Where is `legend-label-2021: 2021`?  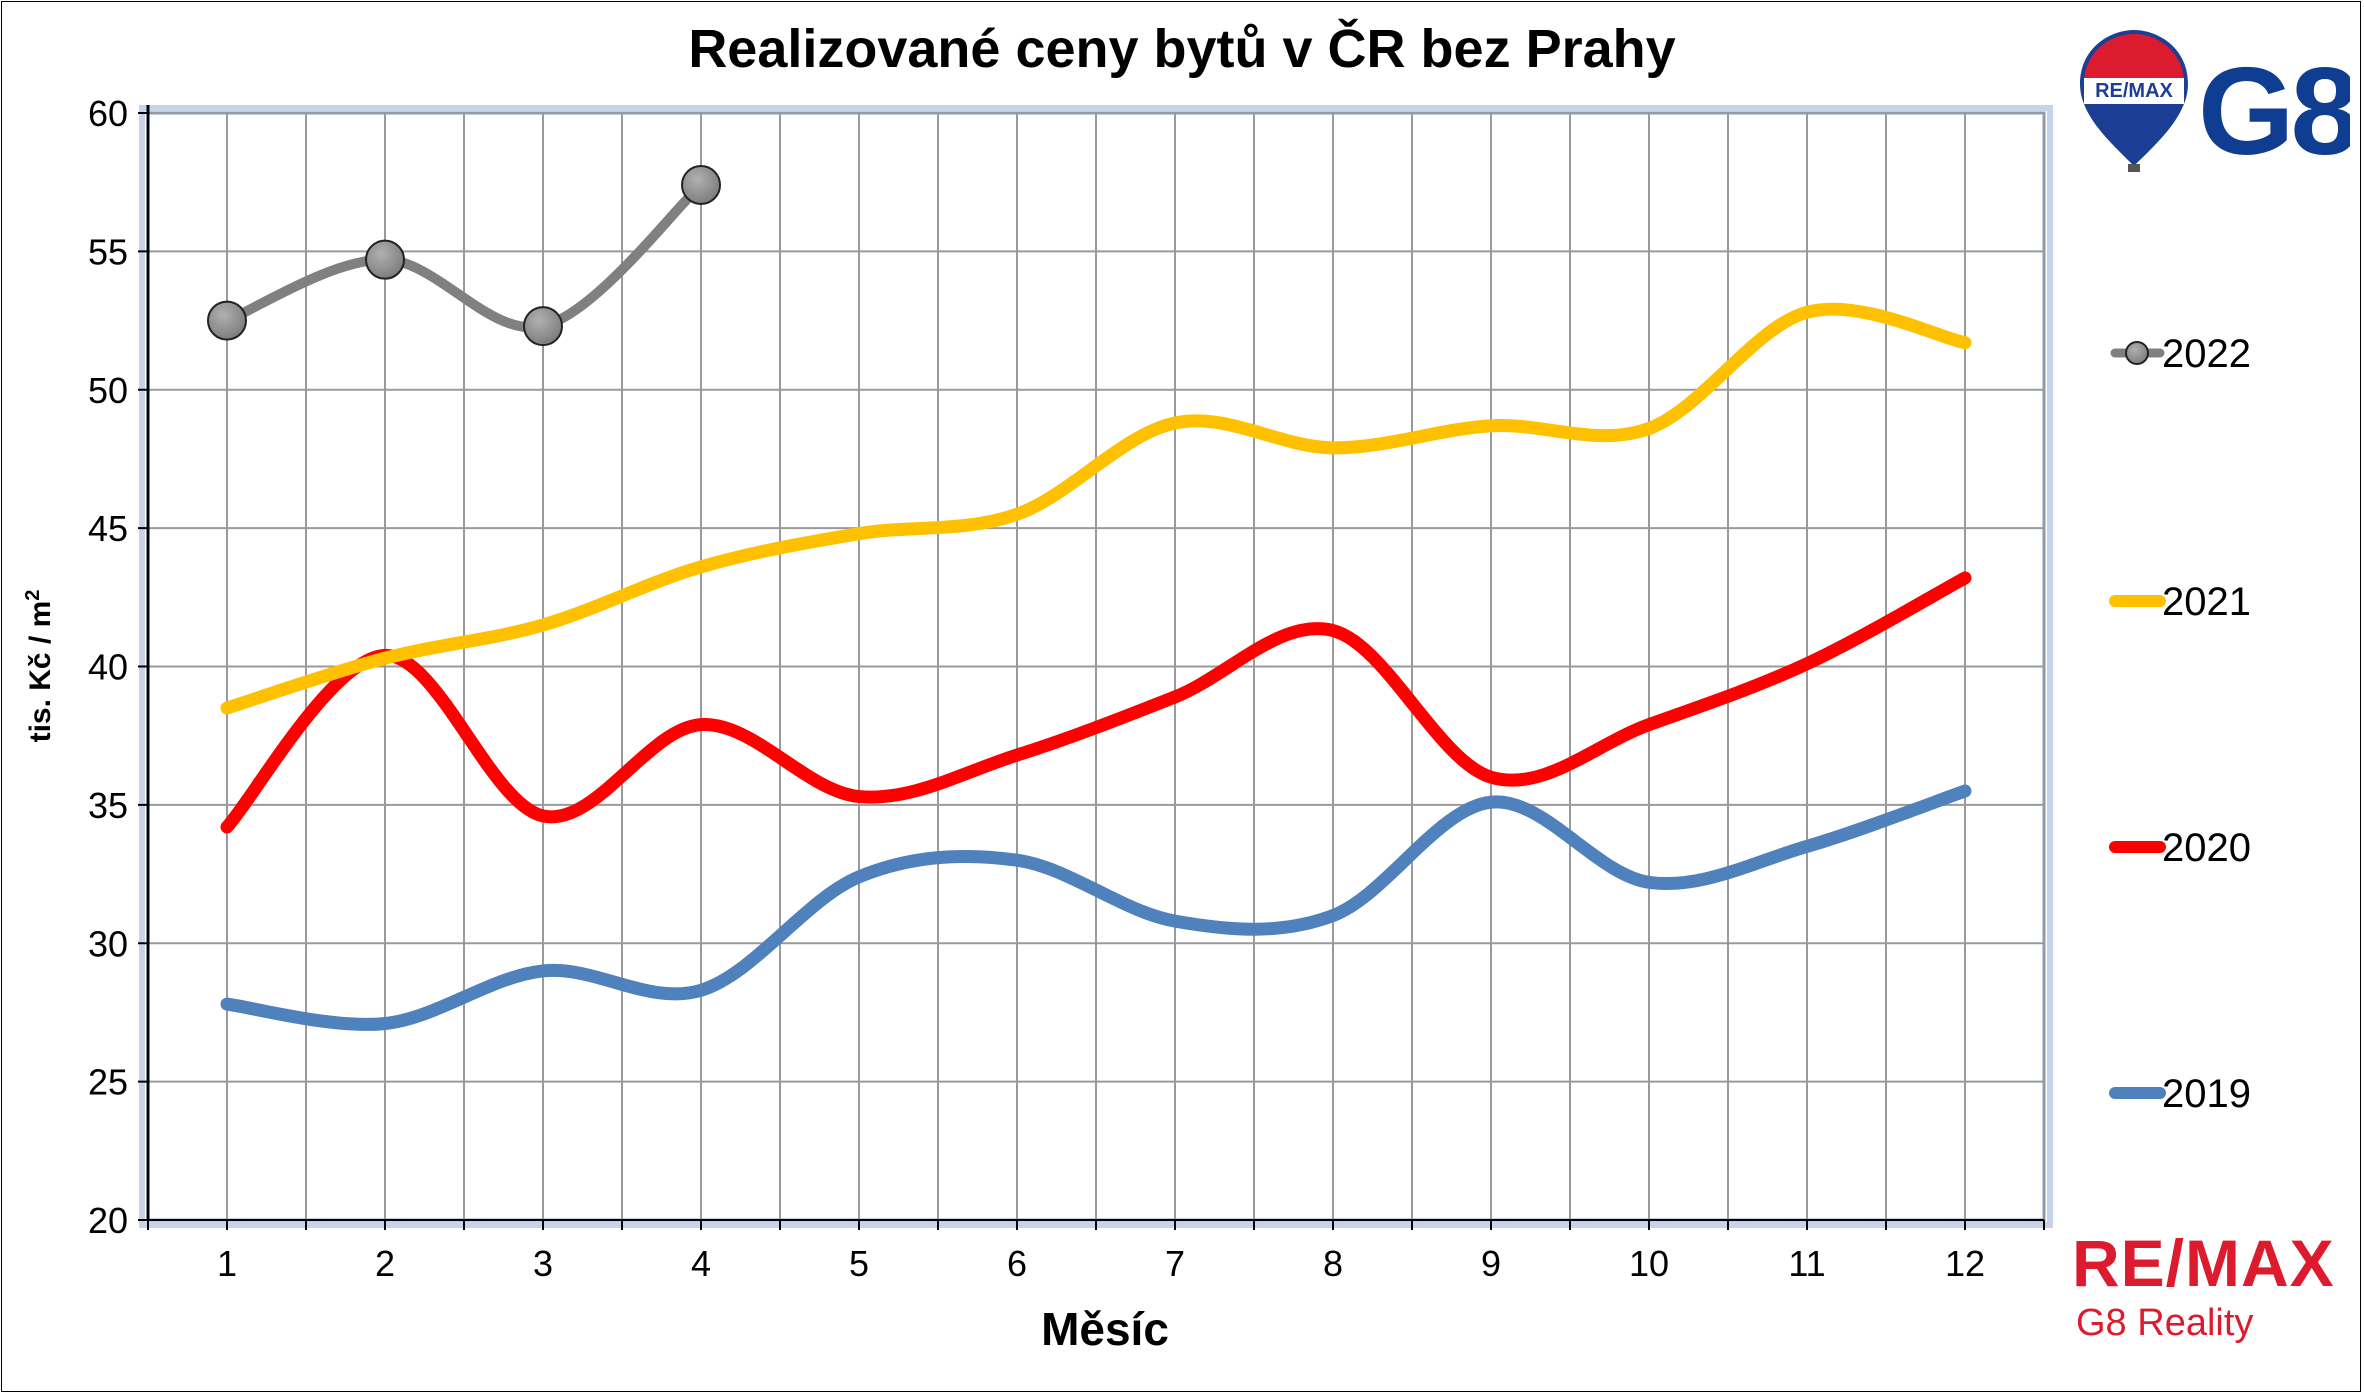 legend-label-2021: 2021 is located at coordinates (2206, 602).